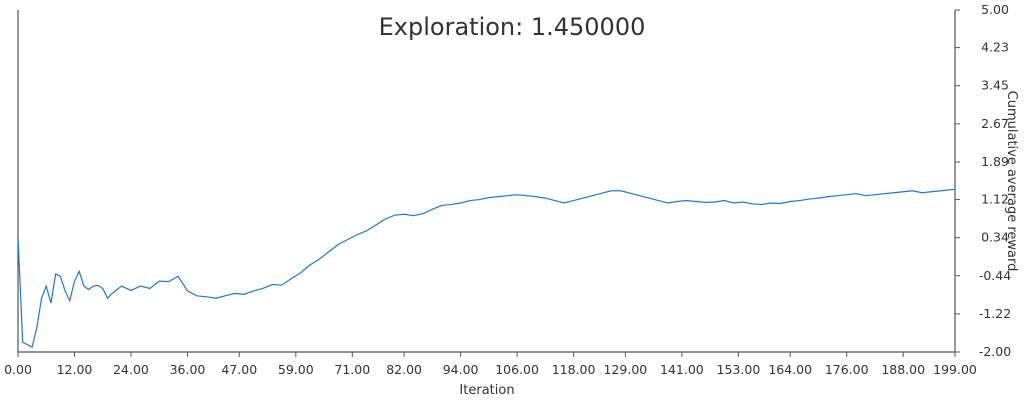 The width and height of the screenshot is (1024, 400). I want to click on y-tick-label: 1.89, so click(995, 161).